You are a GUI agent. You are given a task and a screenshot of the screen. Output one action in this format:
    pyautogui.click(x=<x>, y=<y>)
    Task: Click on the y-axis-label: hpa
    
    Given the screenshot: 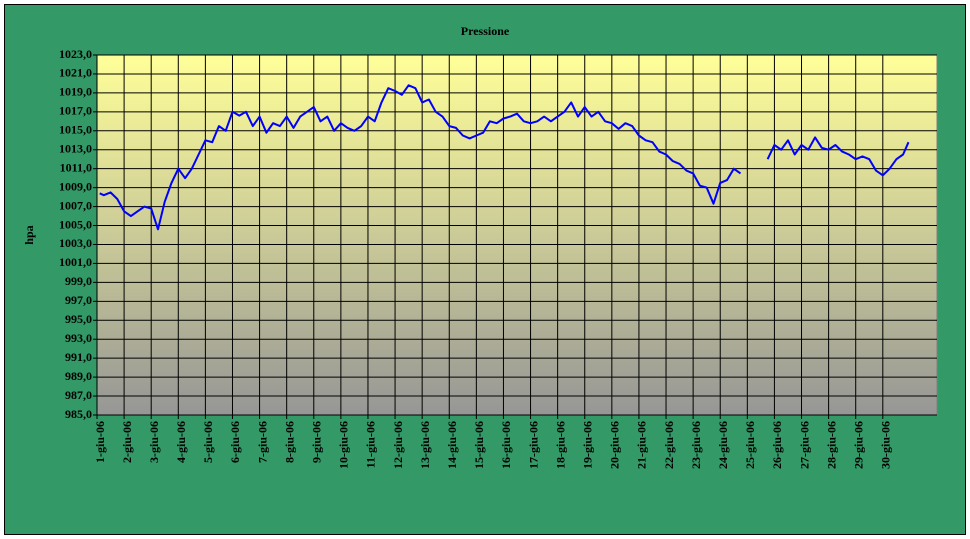 What is the action you would take?
    pyautogui.click(x=29, y=234)
    